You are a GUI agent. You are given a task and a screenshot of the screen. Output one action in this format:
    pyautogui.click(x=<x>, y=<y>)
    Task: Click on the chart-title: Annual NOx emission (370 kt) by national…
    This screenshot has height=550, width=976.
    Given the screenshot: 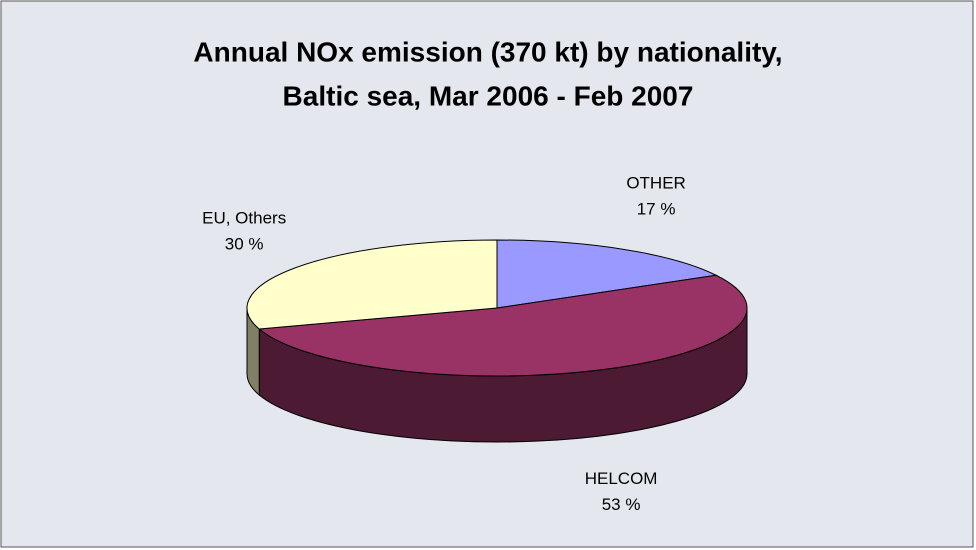 What is the action you would take?
    pyautogui.click(x=487, y=51)
    